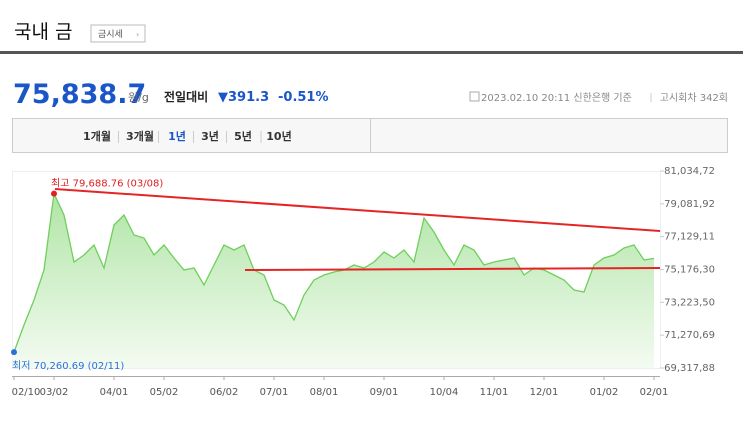  I want to click on x-tick-label: 06/02, so click(224, 392).